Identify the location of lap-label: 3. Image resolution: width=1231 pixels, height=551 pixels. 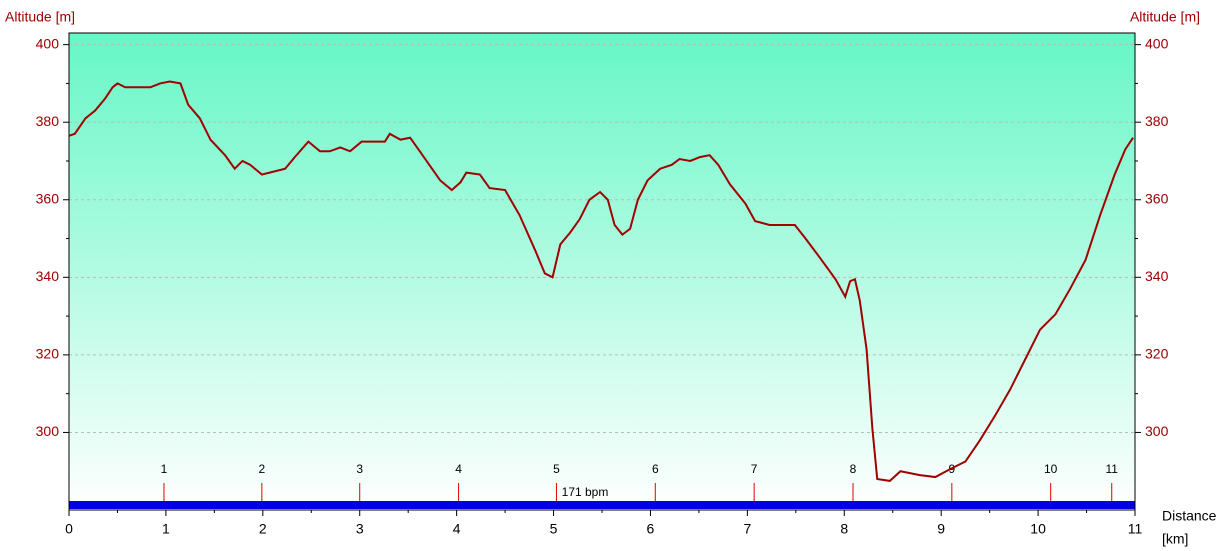
(359, 469).